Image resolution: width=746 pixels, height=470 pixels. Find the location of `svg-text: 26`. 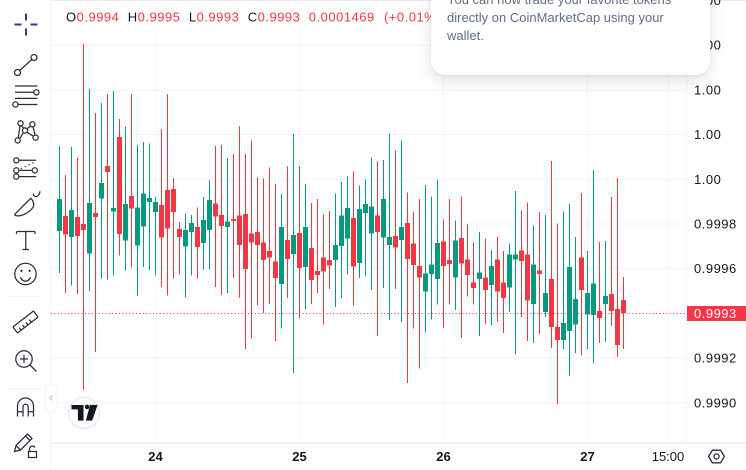

svg-text: 26 is located at coordinates (443, 456).